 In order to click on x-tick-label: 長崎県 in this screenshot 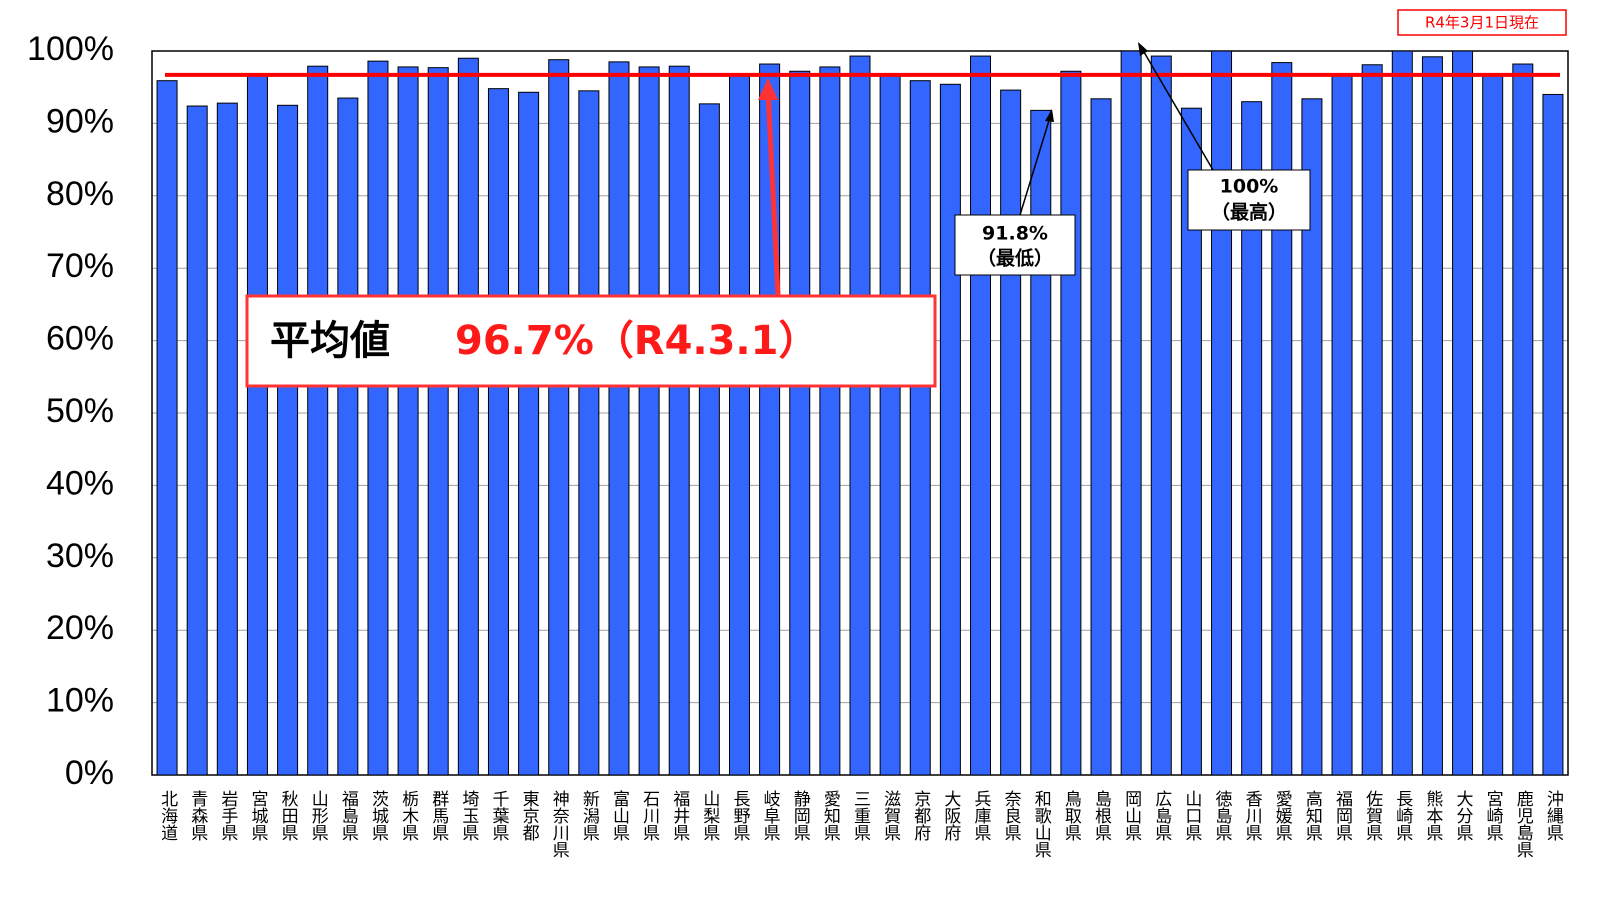, I will do `click(1402, 815)`.